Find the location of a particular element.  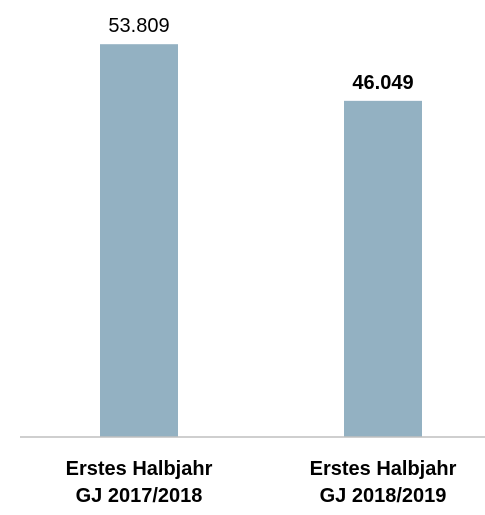

x-tick-label: Erstes Halbjahr GJ 2017/2018 is located at coordinates (139, 482).